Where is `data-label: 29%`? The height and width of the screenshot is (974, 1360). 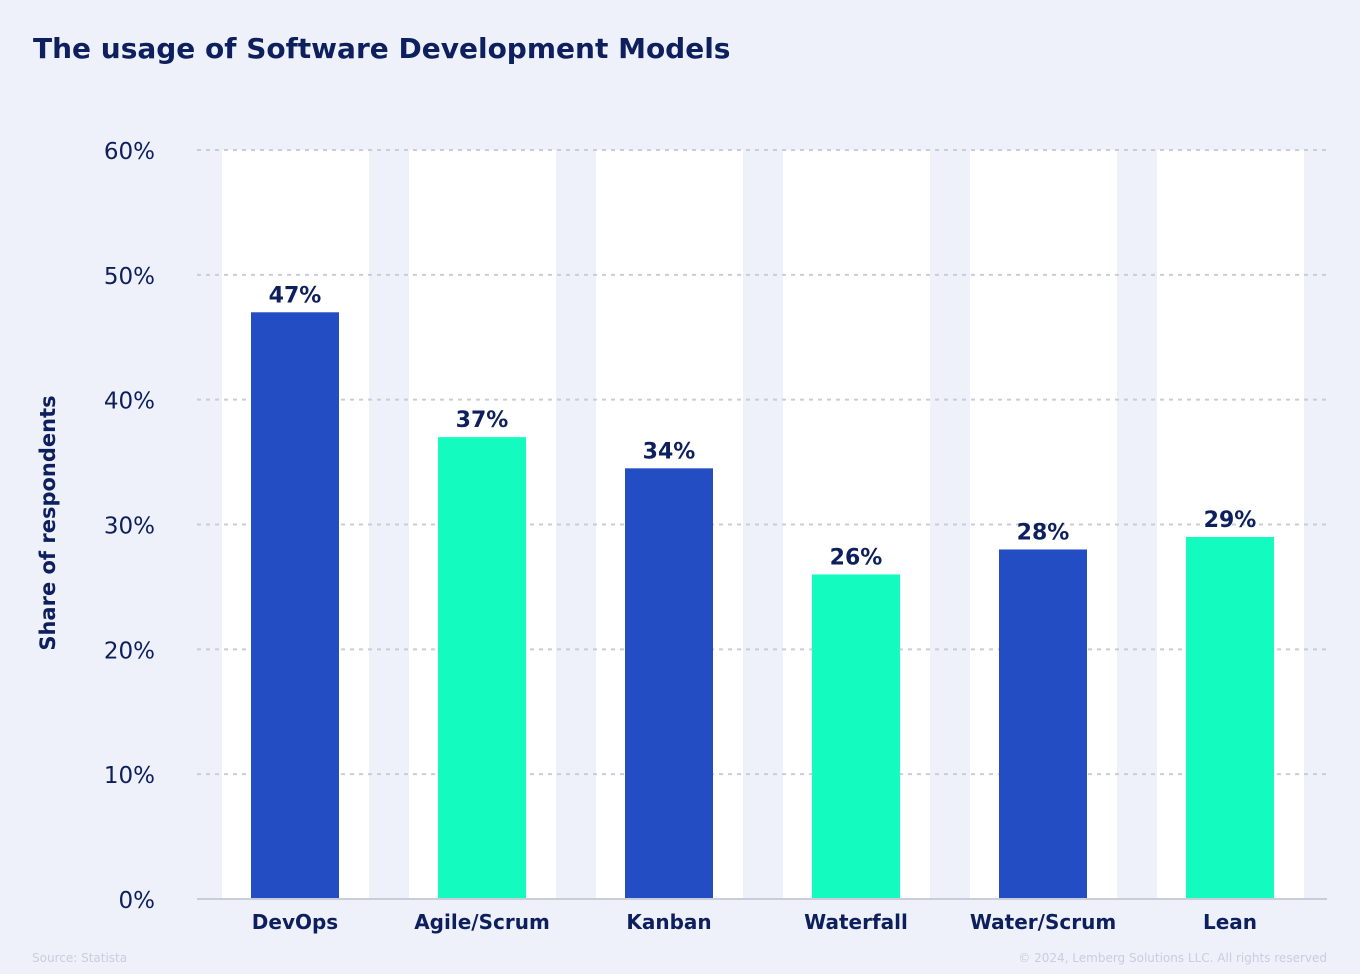
data-label: 29% is located at coordinates (1230, 520).